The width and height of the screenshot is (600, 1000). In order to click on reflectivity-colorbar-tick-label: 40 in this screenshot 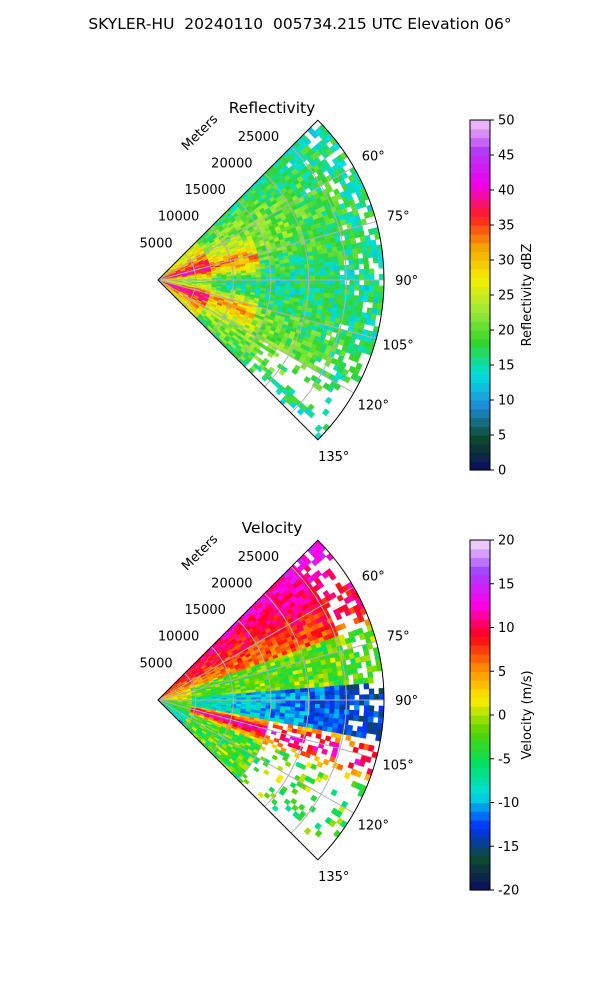, I will do `click(506, 191)`.